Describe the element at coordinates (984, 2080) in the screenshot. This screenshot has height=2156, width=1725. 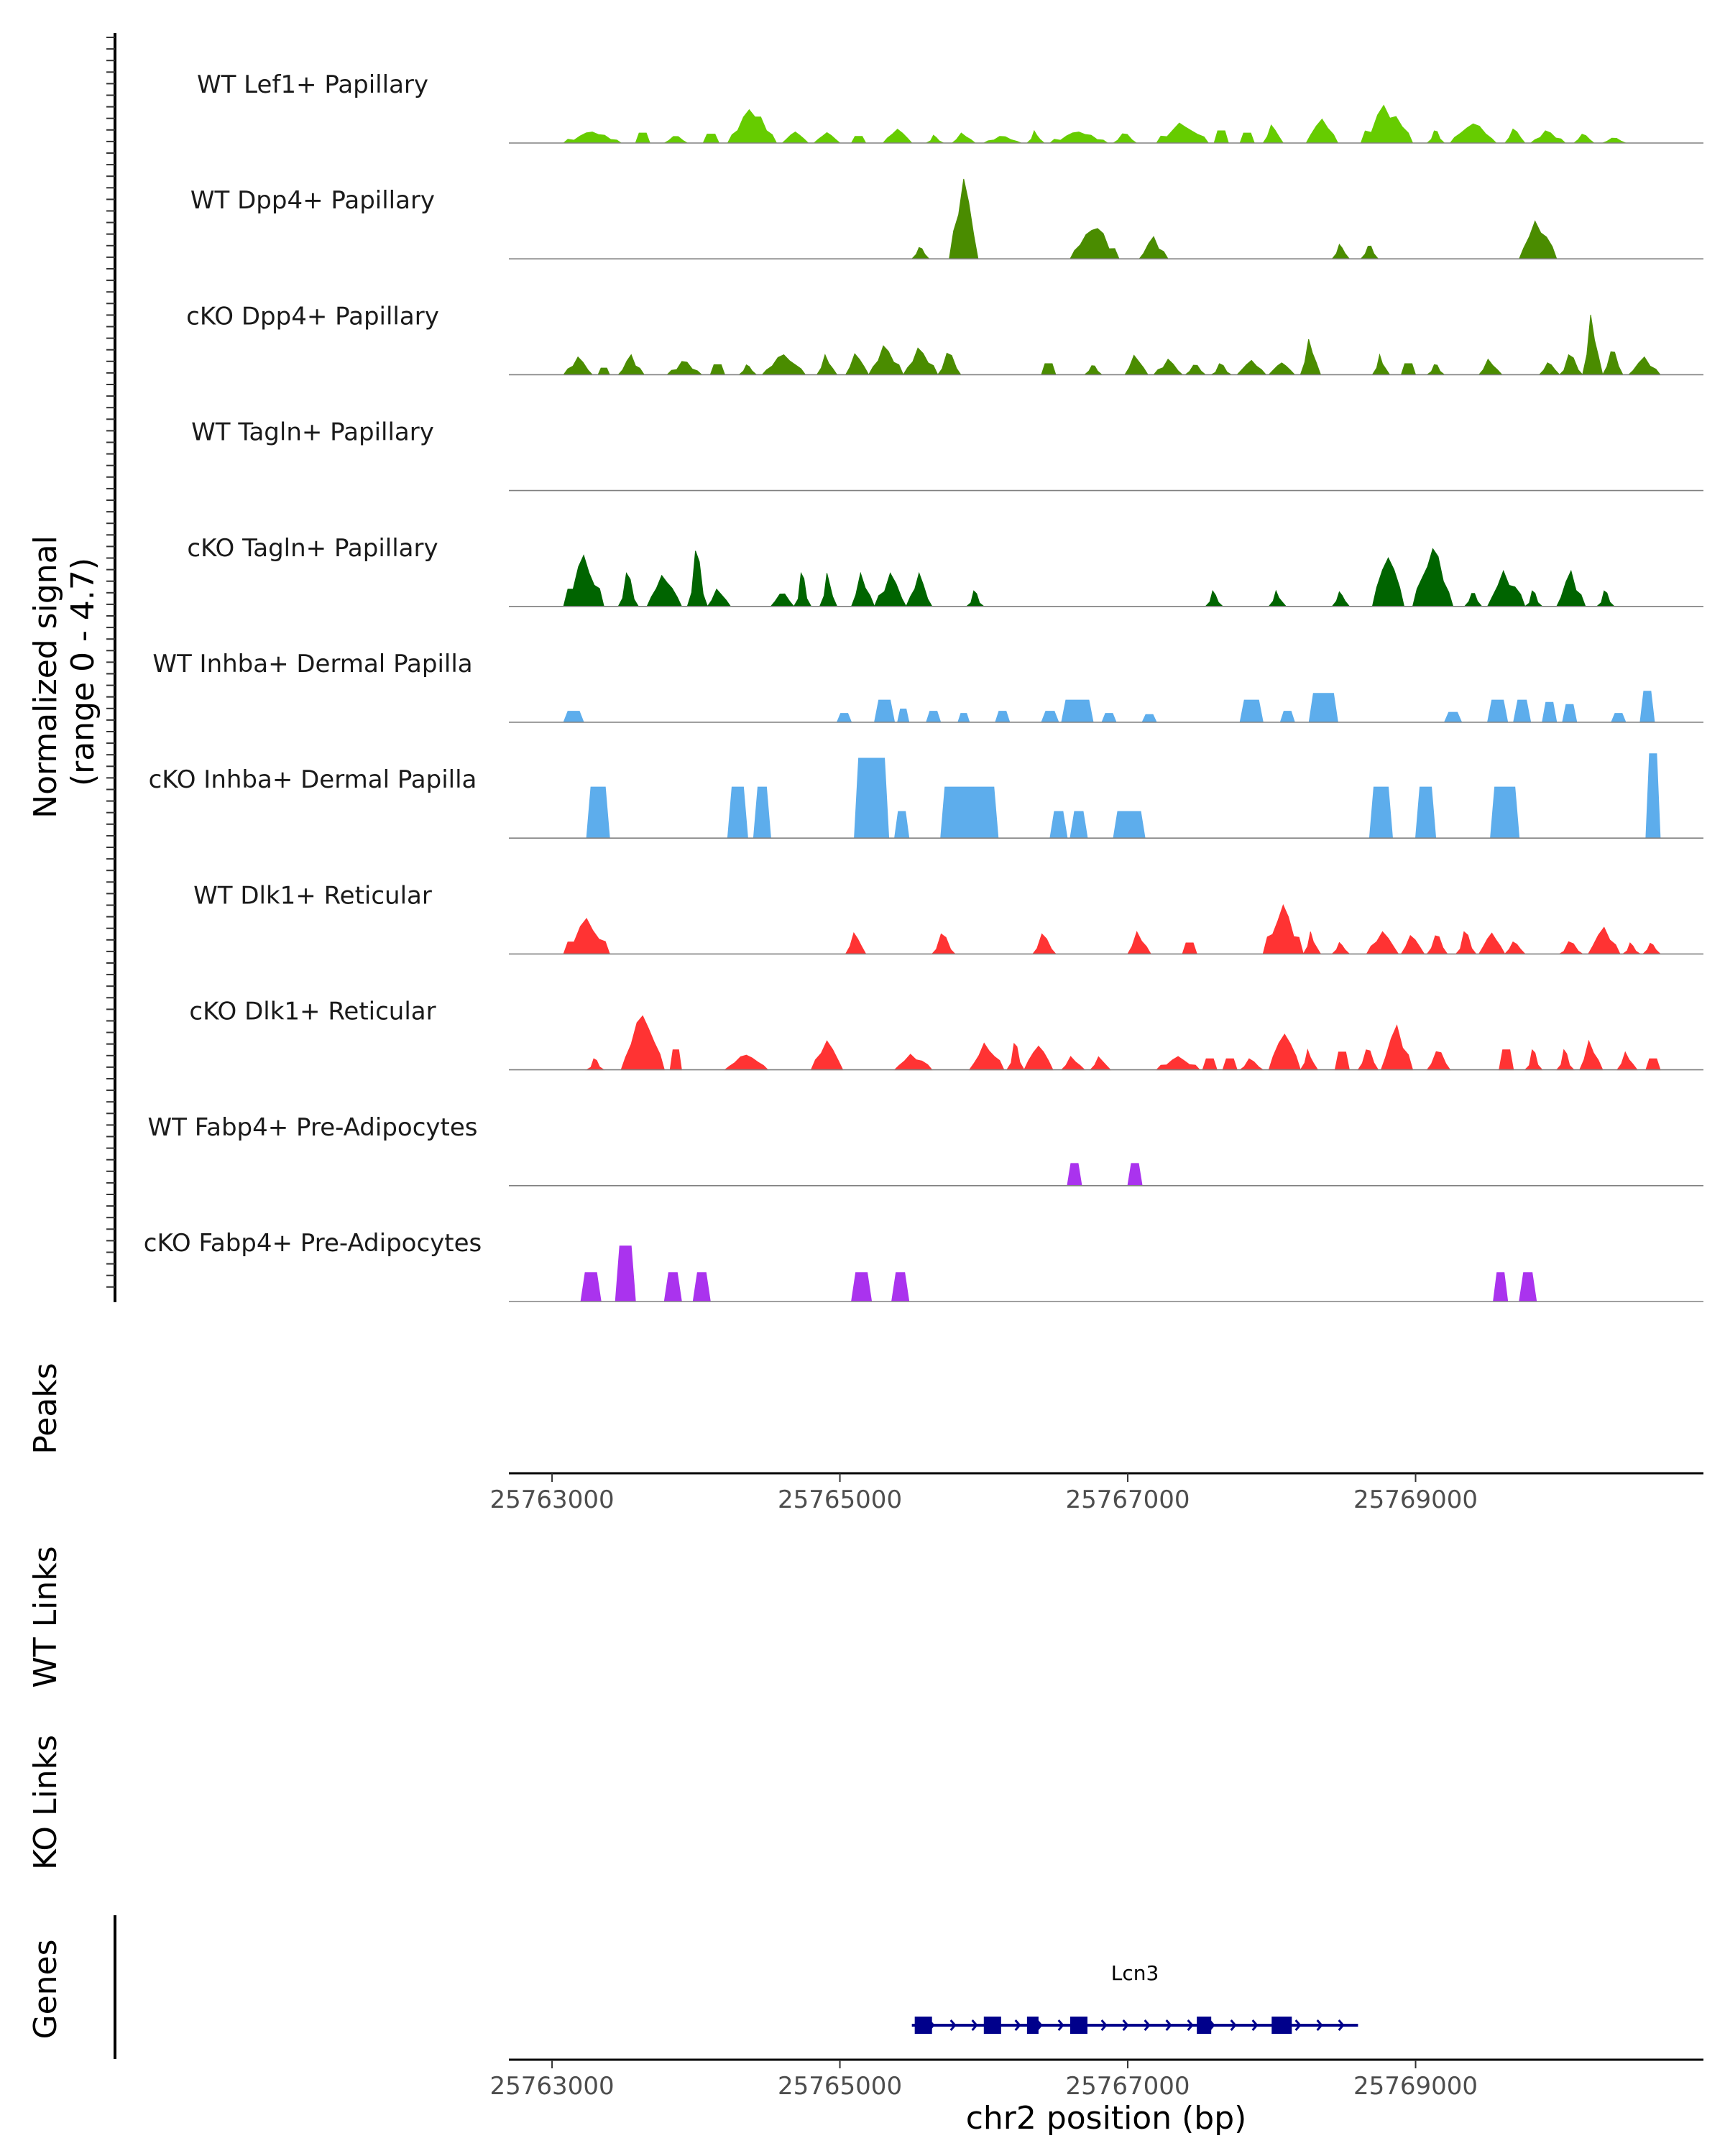
I see `genes-x-ticks: 25763000 25765000 25767000 25769000` at that location.